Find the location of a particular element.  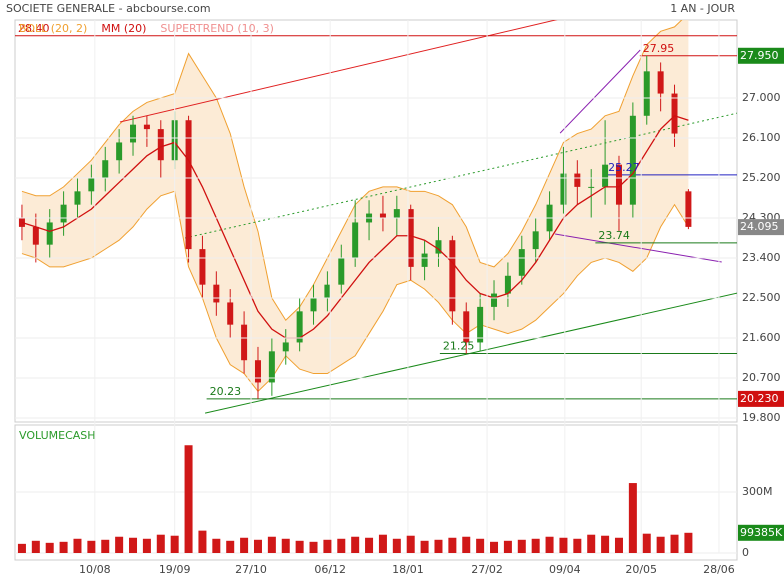

y-tick-label: 23.400 is located at coordinates (761, 257).